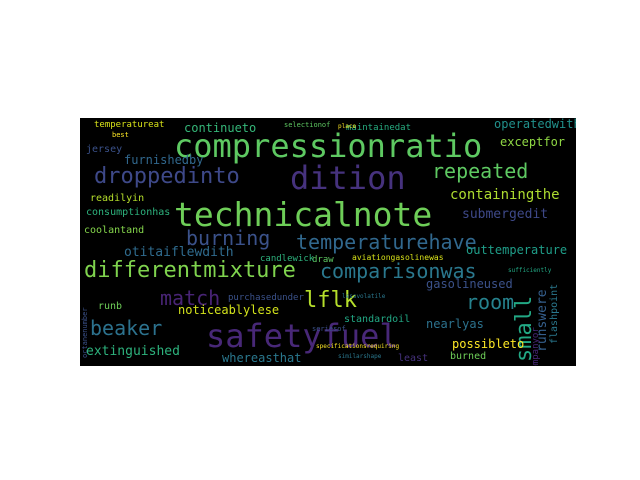  I want to click on word-room: room, so click(490, 302).